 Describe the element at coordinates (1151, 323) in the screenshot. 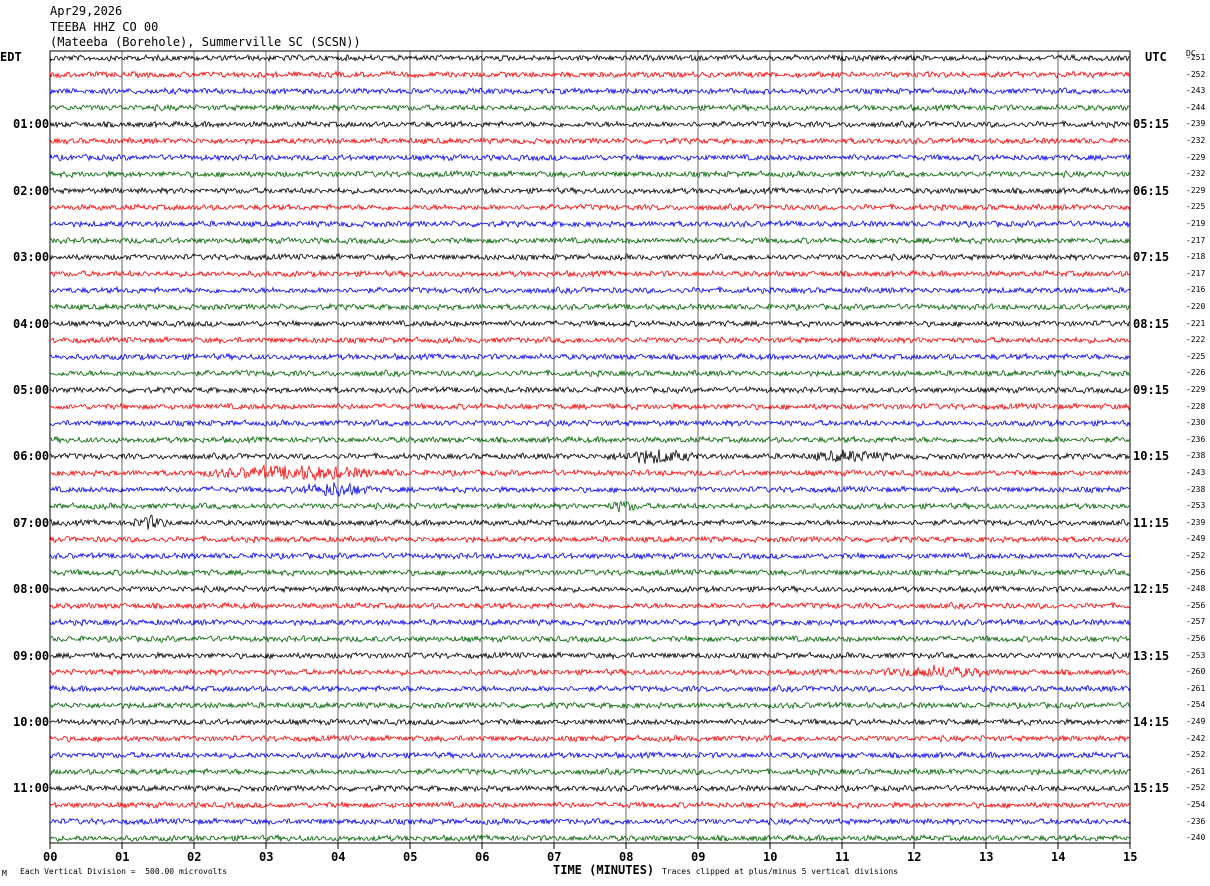

I see `utc-time-label: 08:15` at that location.